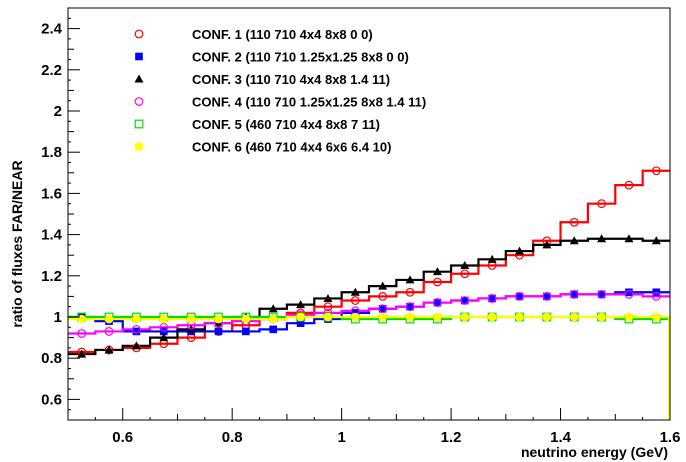  I want to click on legend-label-5: CONF. 5 (460 710 4x4 8x8 7 11), so click(286, 124).